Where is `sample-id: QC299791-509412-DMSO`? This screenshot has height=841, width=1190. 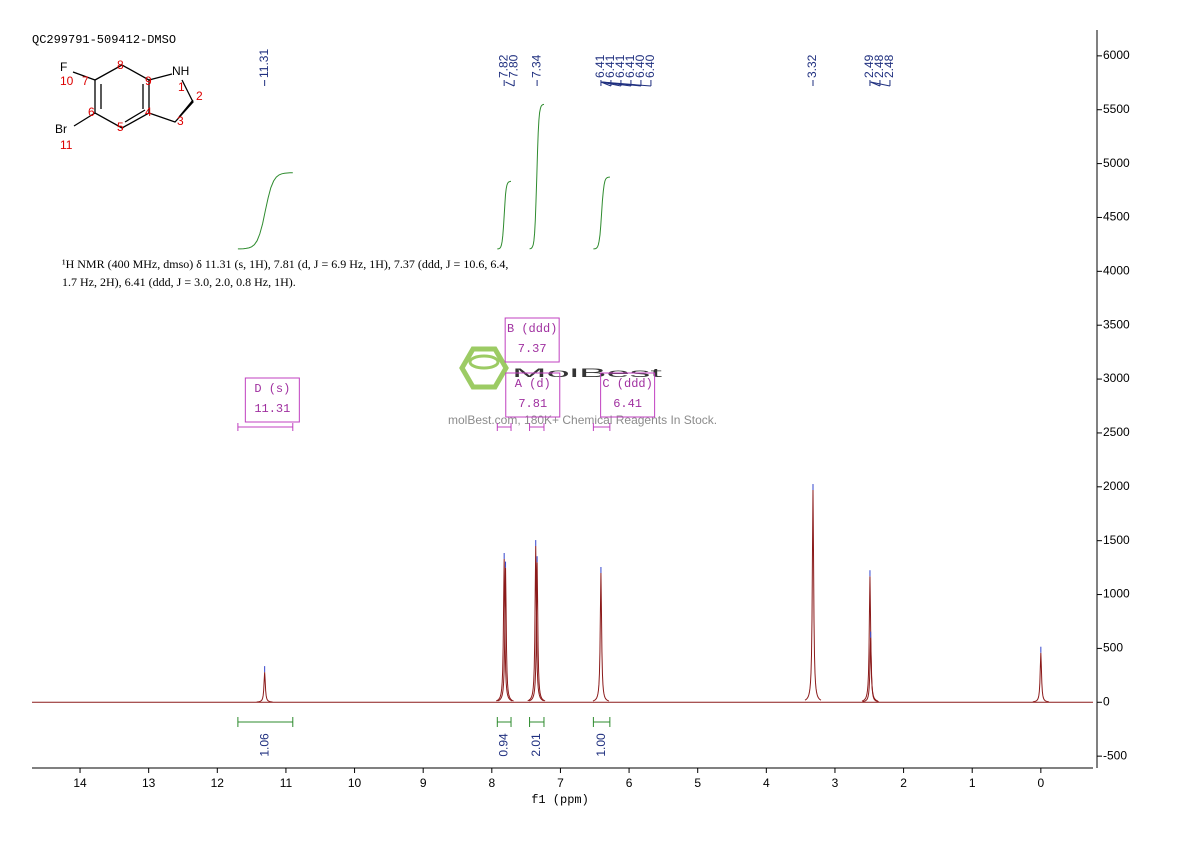
sample-id: QC299791-509412-DMSO is located at coordinates (104, 40).